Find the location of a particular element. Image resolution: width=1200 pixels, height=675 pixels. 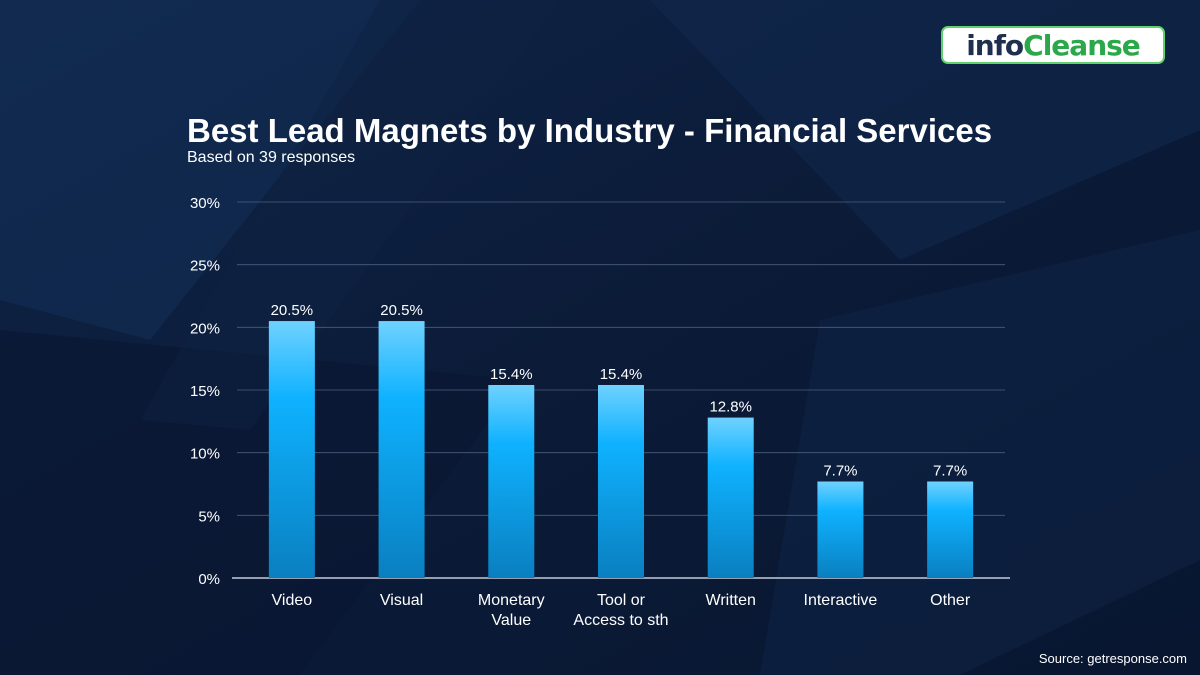

logo-text-info: info is located at coordinates (995, 45).